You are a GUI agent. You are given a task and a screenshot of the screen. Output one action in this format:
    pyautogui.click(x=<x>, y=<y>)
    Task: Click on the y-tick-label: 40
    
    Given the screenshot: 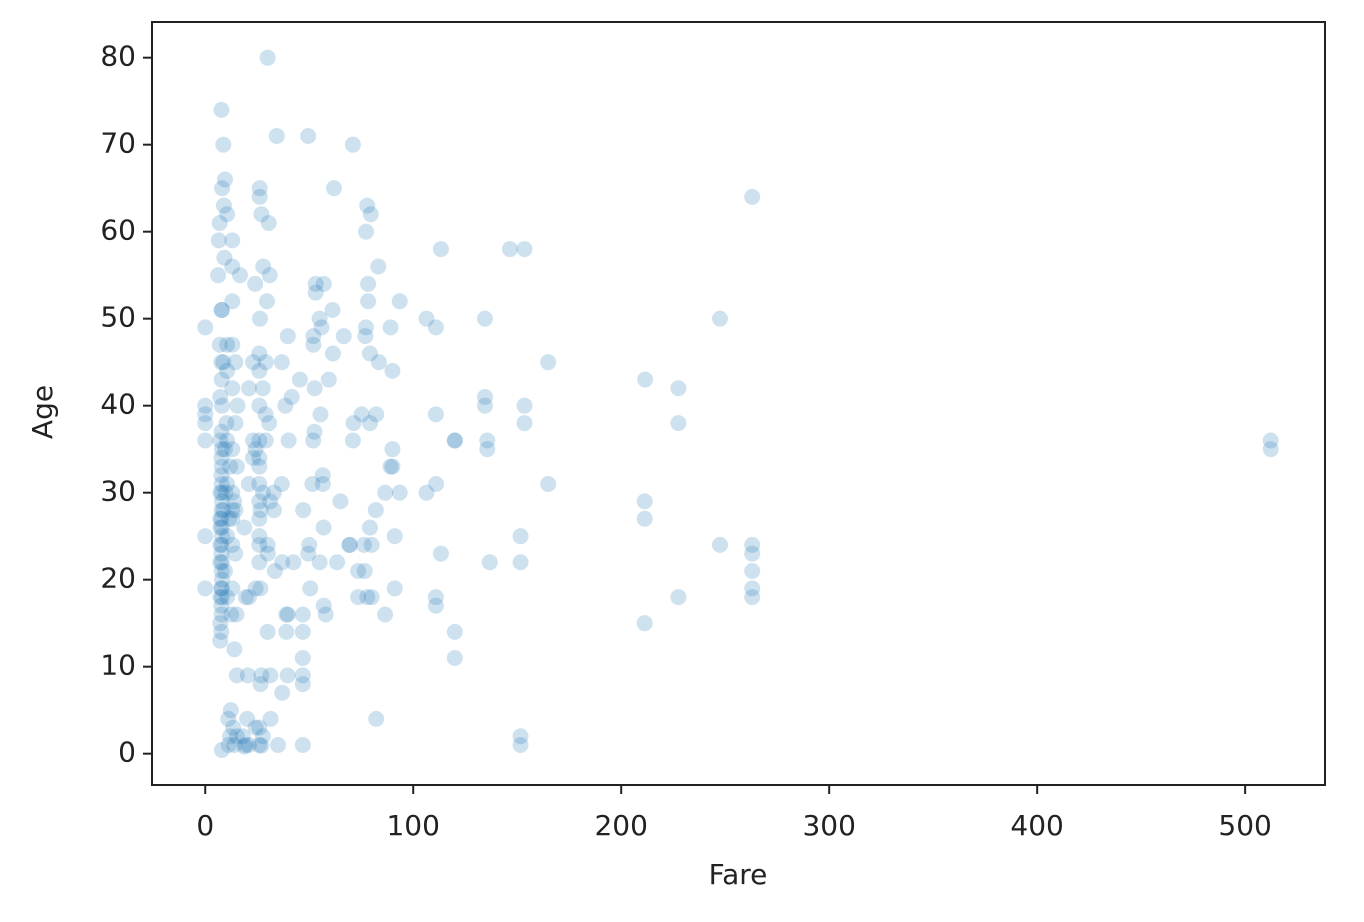 What is the action you would take?
    pyautogui.click(x=118, y=404)
    